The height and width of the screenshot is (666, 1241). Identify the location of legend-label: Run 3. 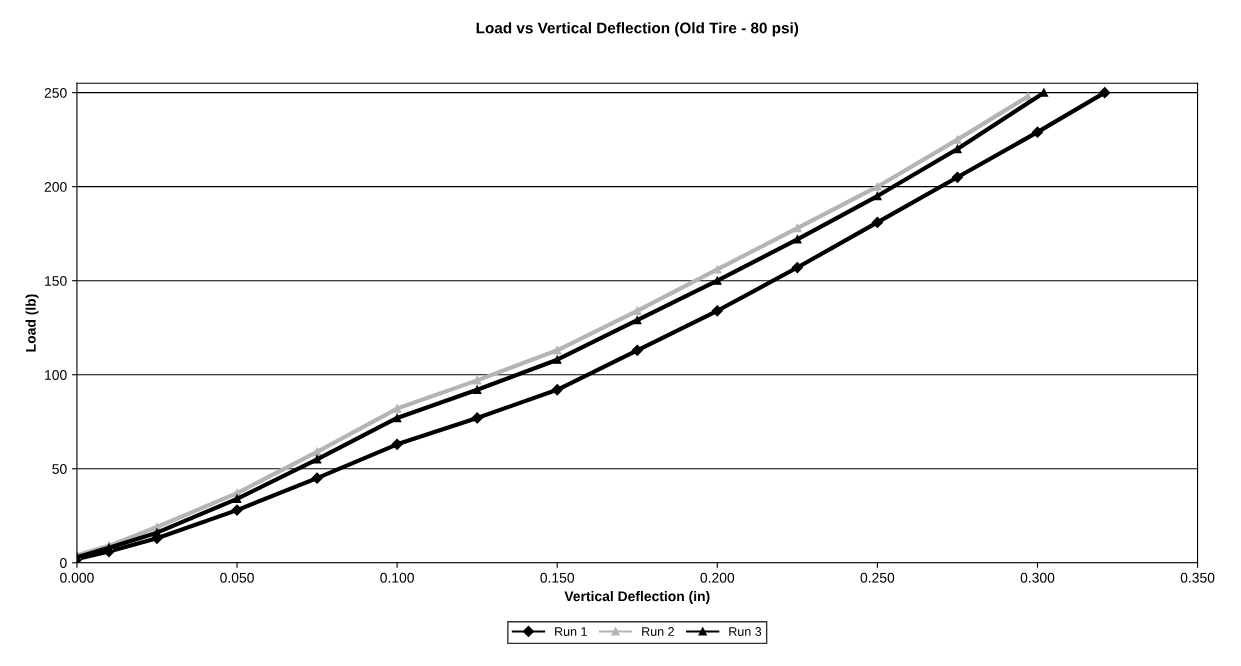
(745, 631).